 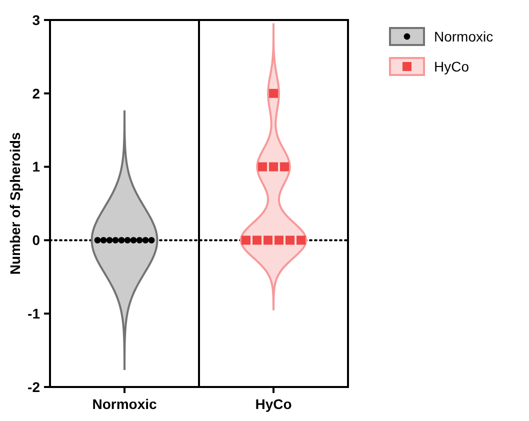 What do you see at coordinates (34, 386) in the screenshot?
I see `y-tick-label: -2` at bounding box center [34, 386].